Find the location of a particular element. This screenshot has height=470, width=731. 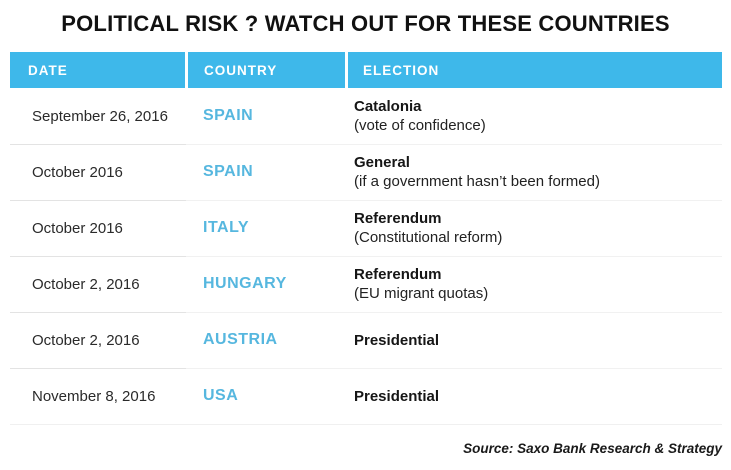

election-cell: Referendum (Constitutional reform) is located at coordinates (533, 228).